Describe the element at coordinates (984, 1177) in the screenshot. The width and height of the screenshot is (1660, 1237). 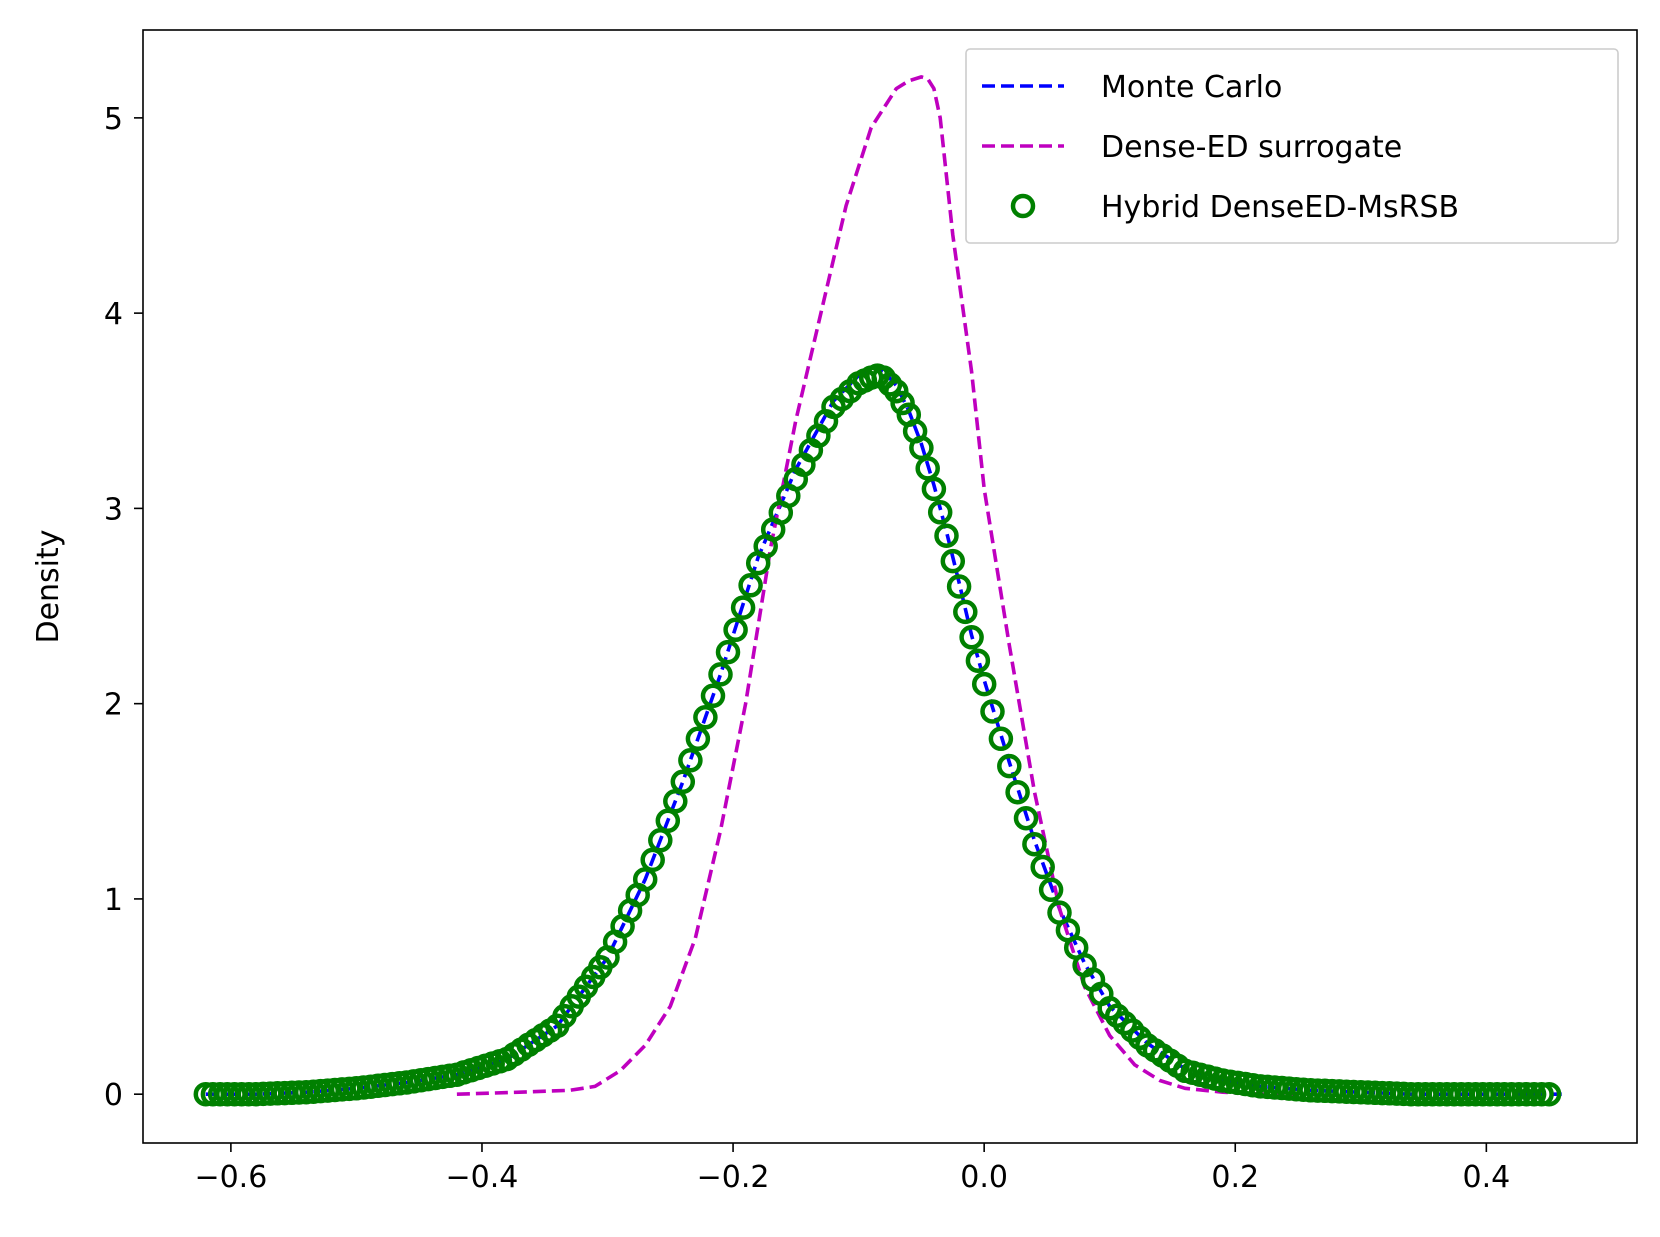
I see `x-tick-label: 0.0` at that location.